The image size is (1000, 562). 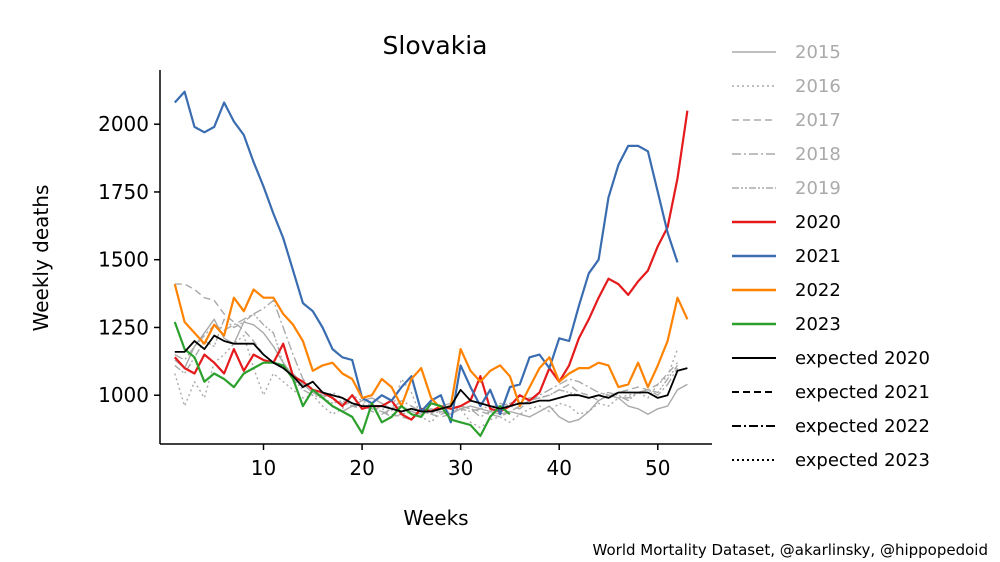 I want to click on x-axis-label: Weeks, so click(x=435, y=518).